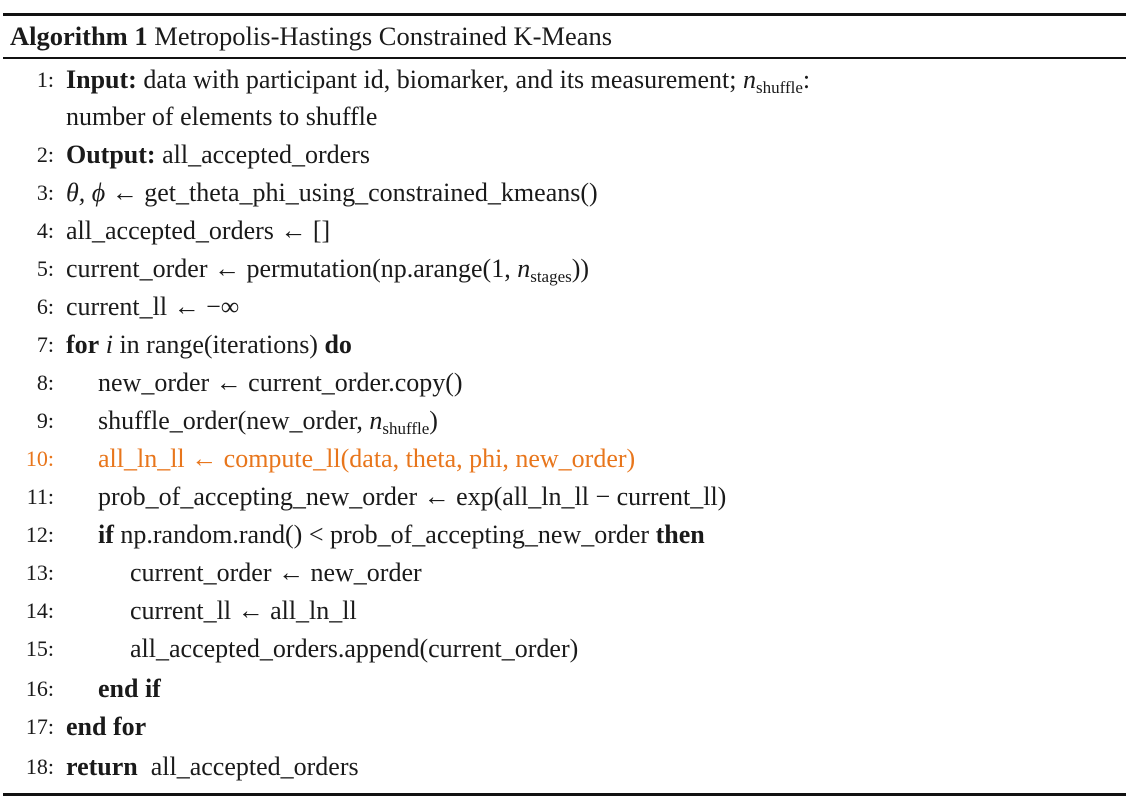 The image size is (1132, 800). I want to click on line-text: in range(iterations), so click(218, 344).